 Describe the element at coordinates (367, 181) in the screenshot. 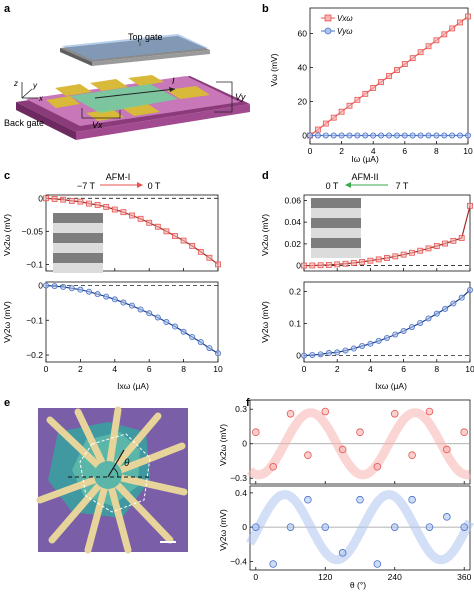

I see `transition-arrow-d: AFM-II 0 T 7 T` at that location.